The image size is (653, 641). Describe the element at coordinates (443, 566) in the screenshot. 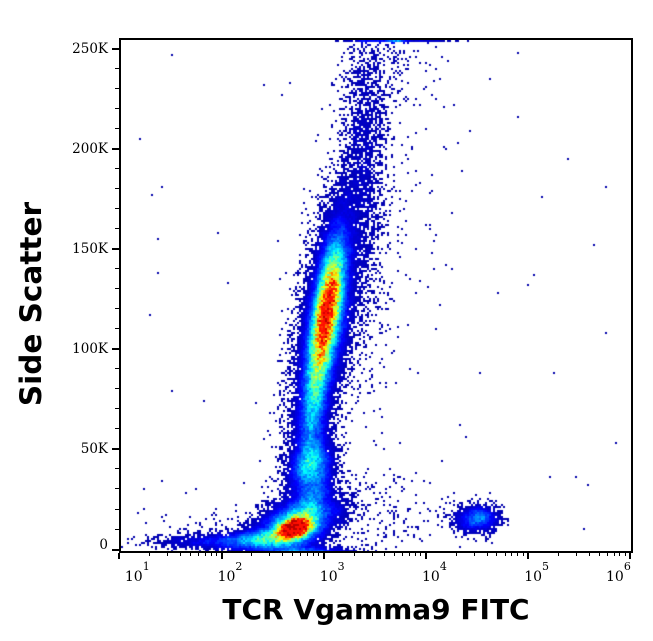

I see `x-tick-label-exponent: 4` at that location.